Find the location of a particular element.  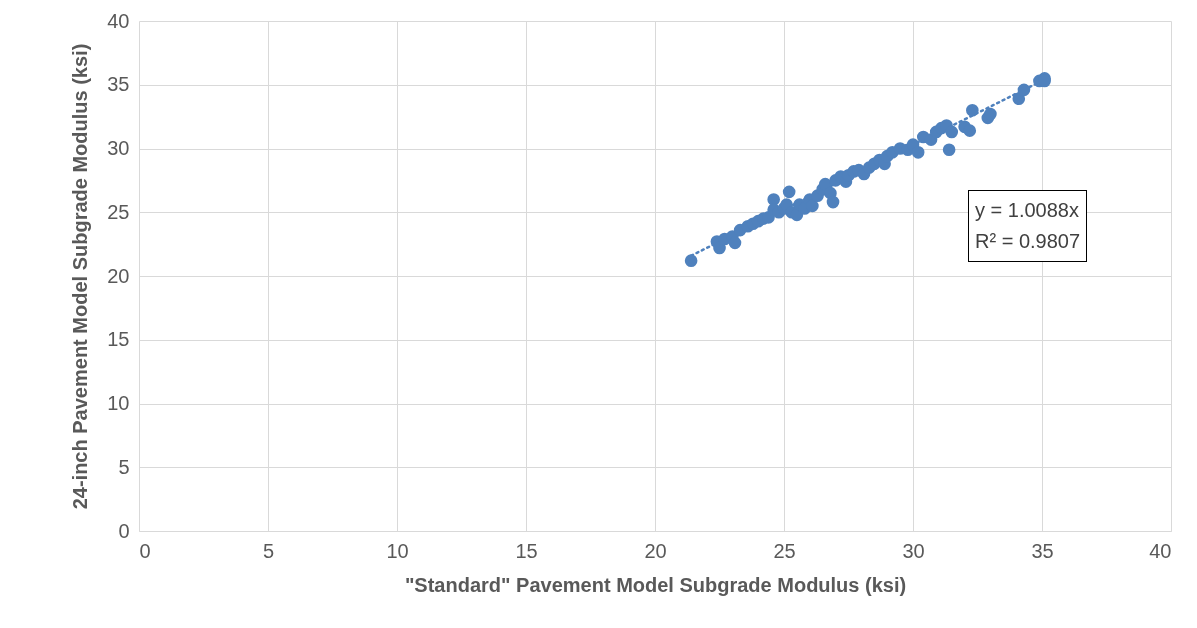

y-tick-label: 5 is located at coordinates (124, 466).